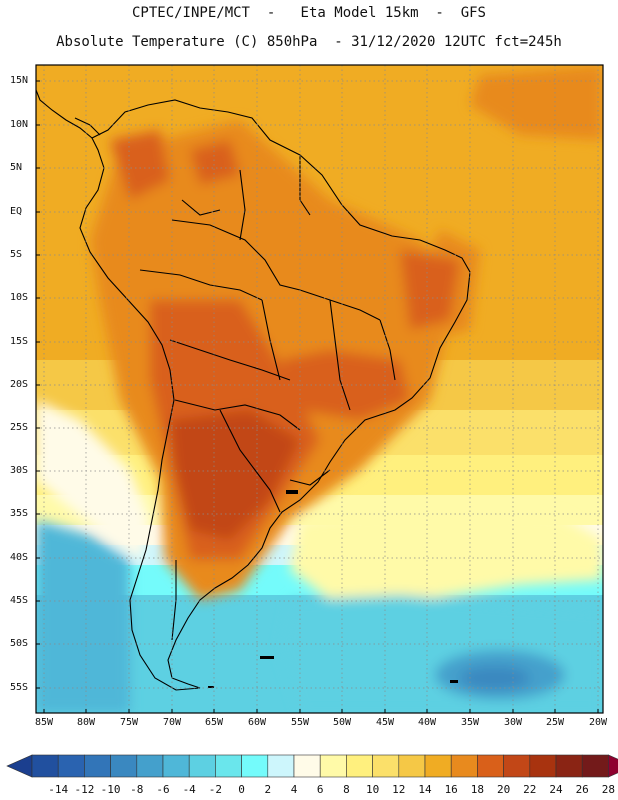 The image size is (618, 800). Describe the element at coordinates (214, 722) in the screenshot. I see `lon-label: 65W` at that location.